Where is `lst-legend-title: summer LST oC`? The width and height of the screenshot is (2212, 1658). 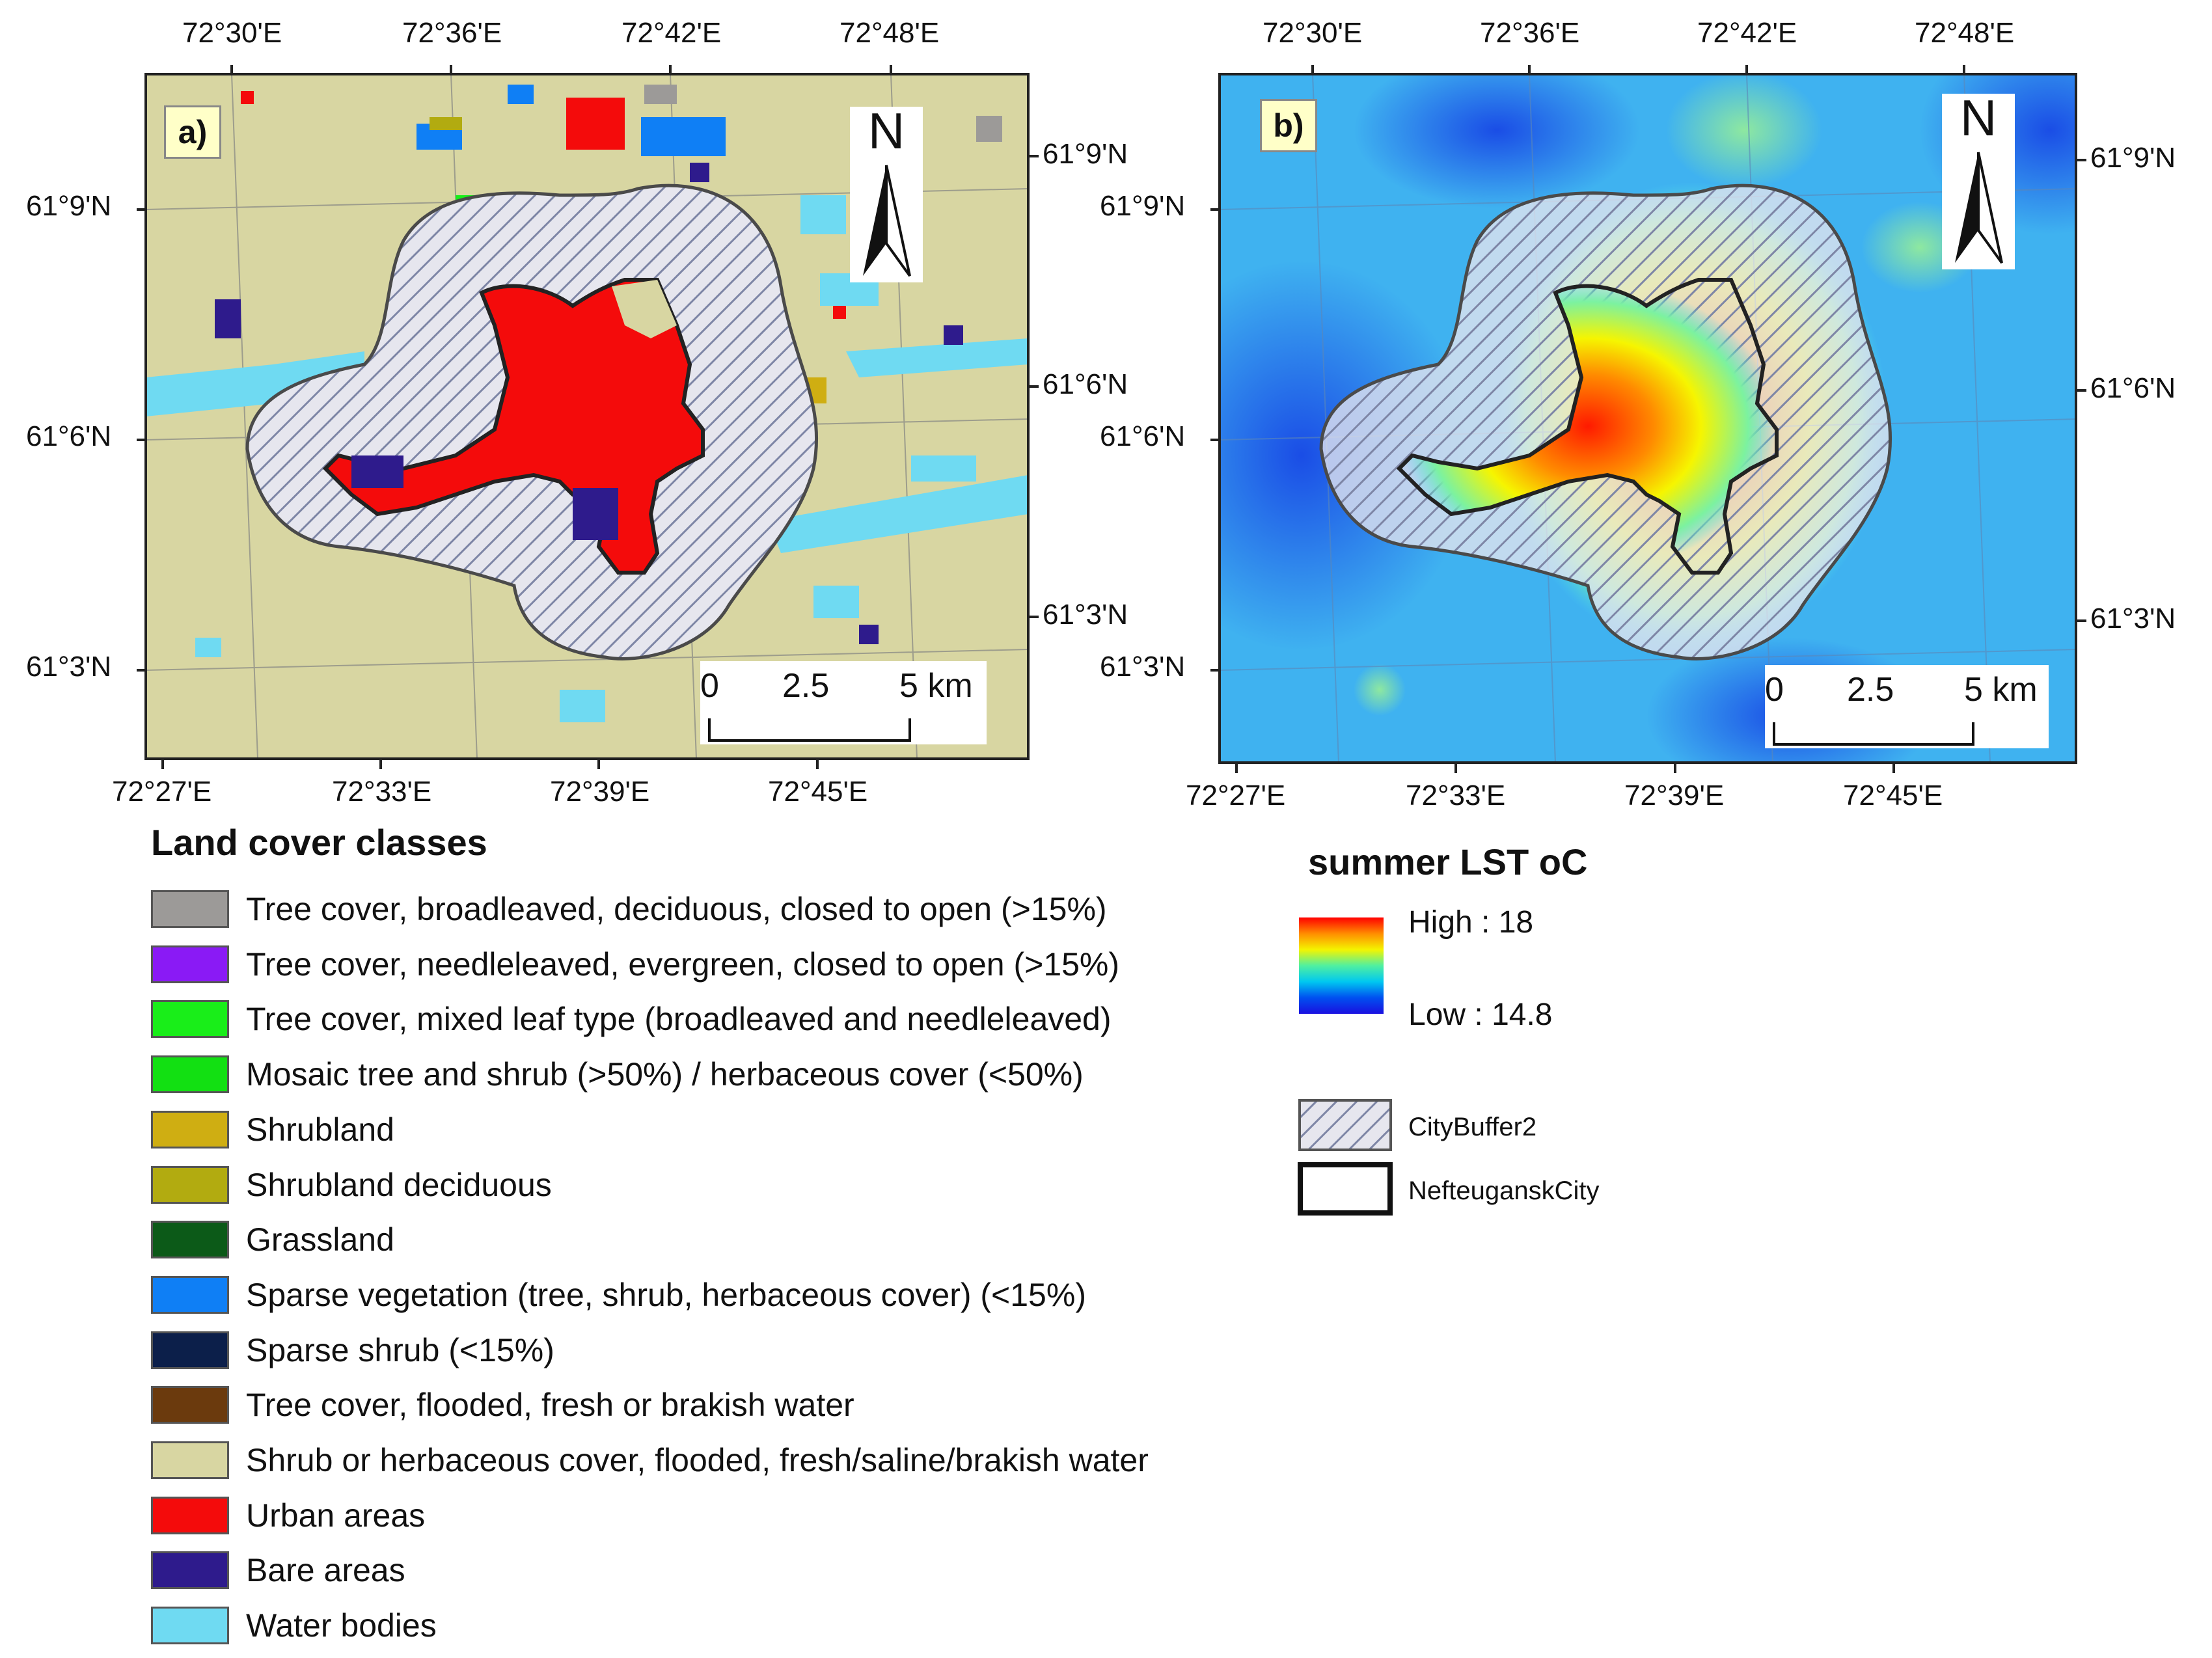
lst-legend-title: summer LST oC is located at coordinates (1448, 862).